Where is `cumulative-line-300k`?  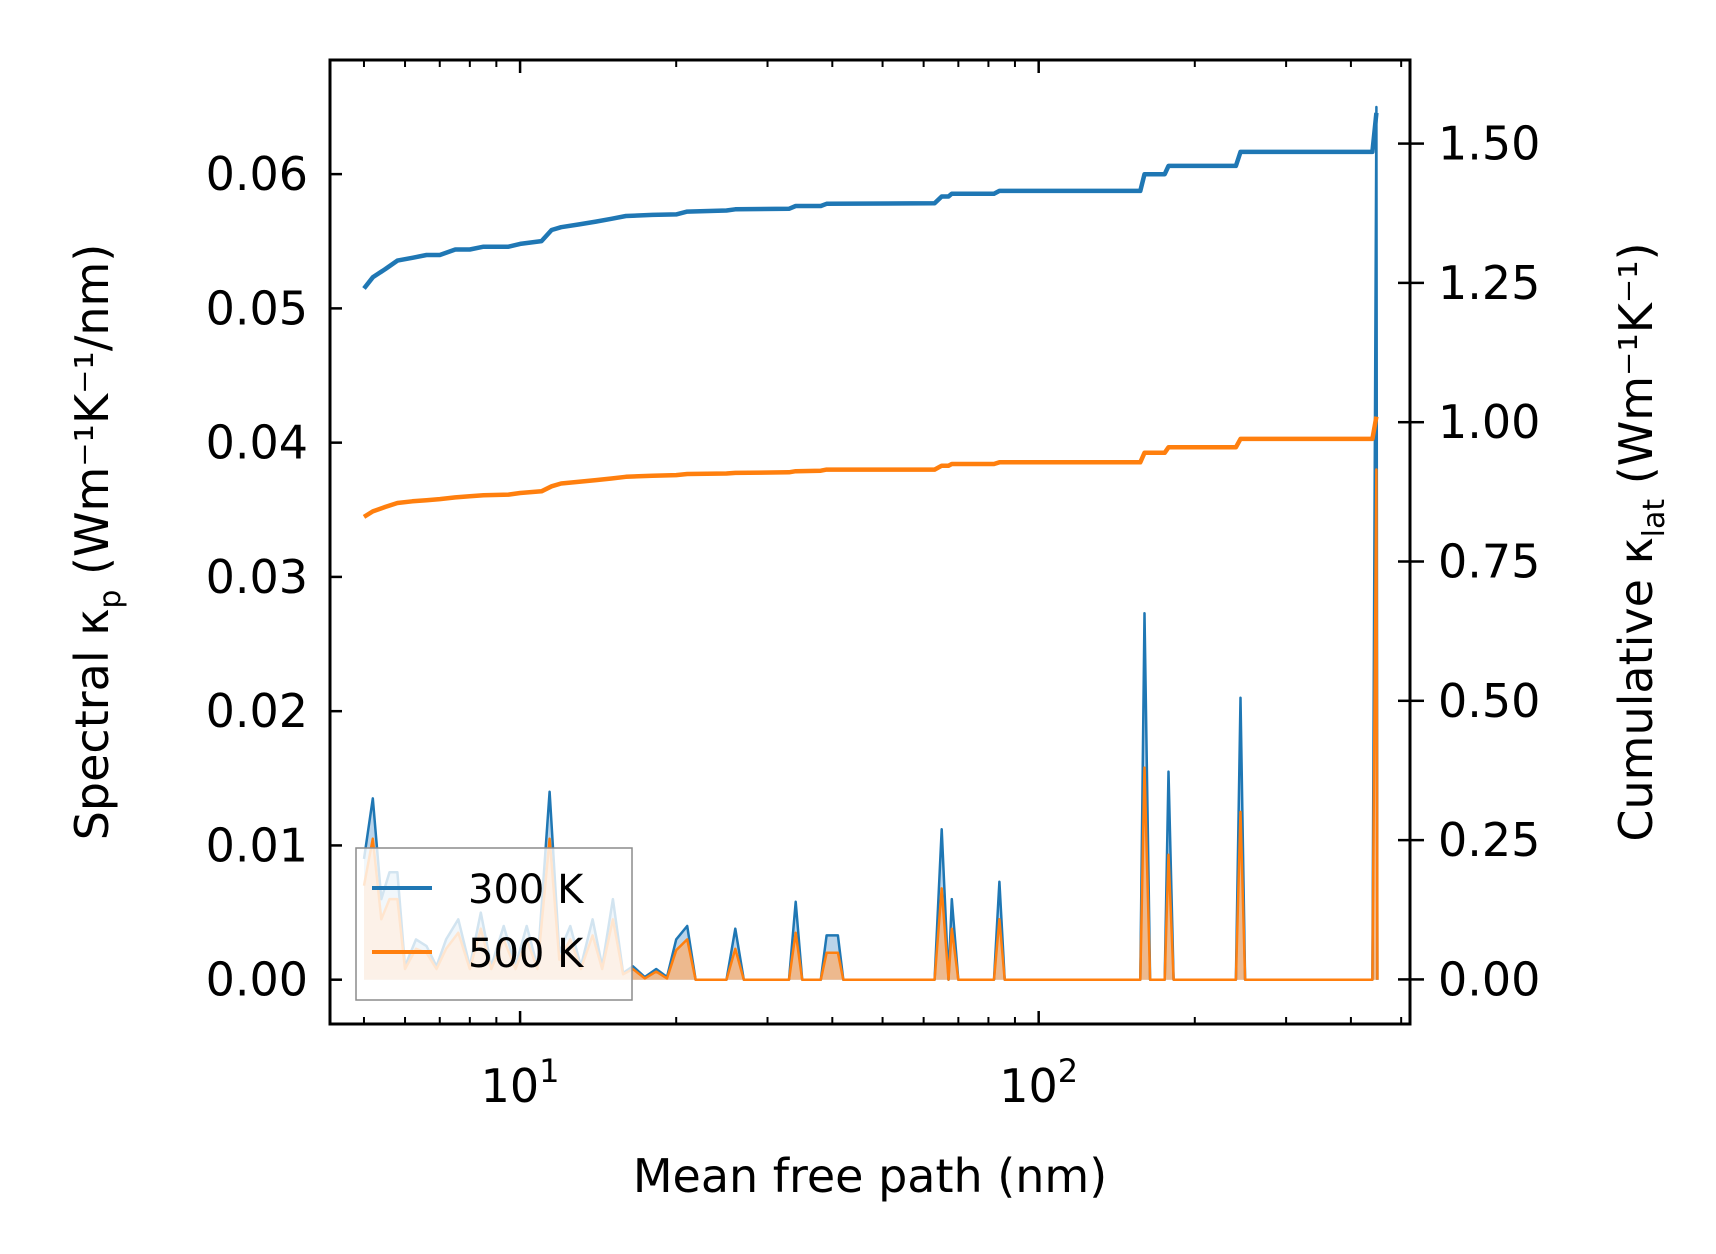 cumulative-line-300k is located at coordinates (870, 201).